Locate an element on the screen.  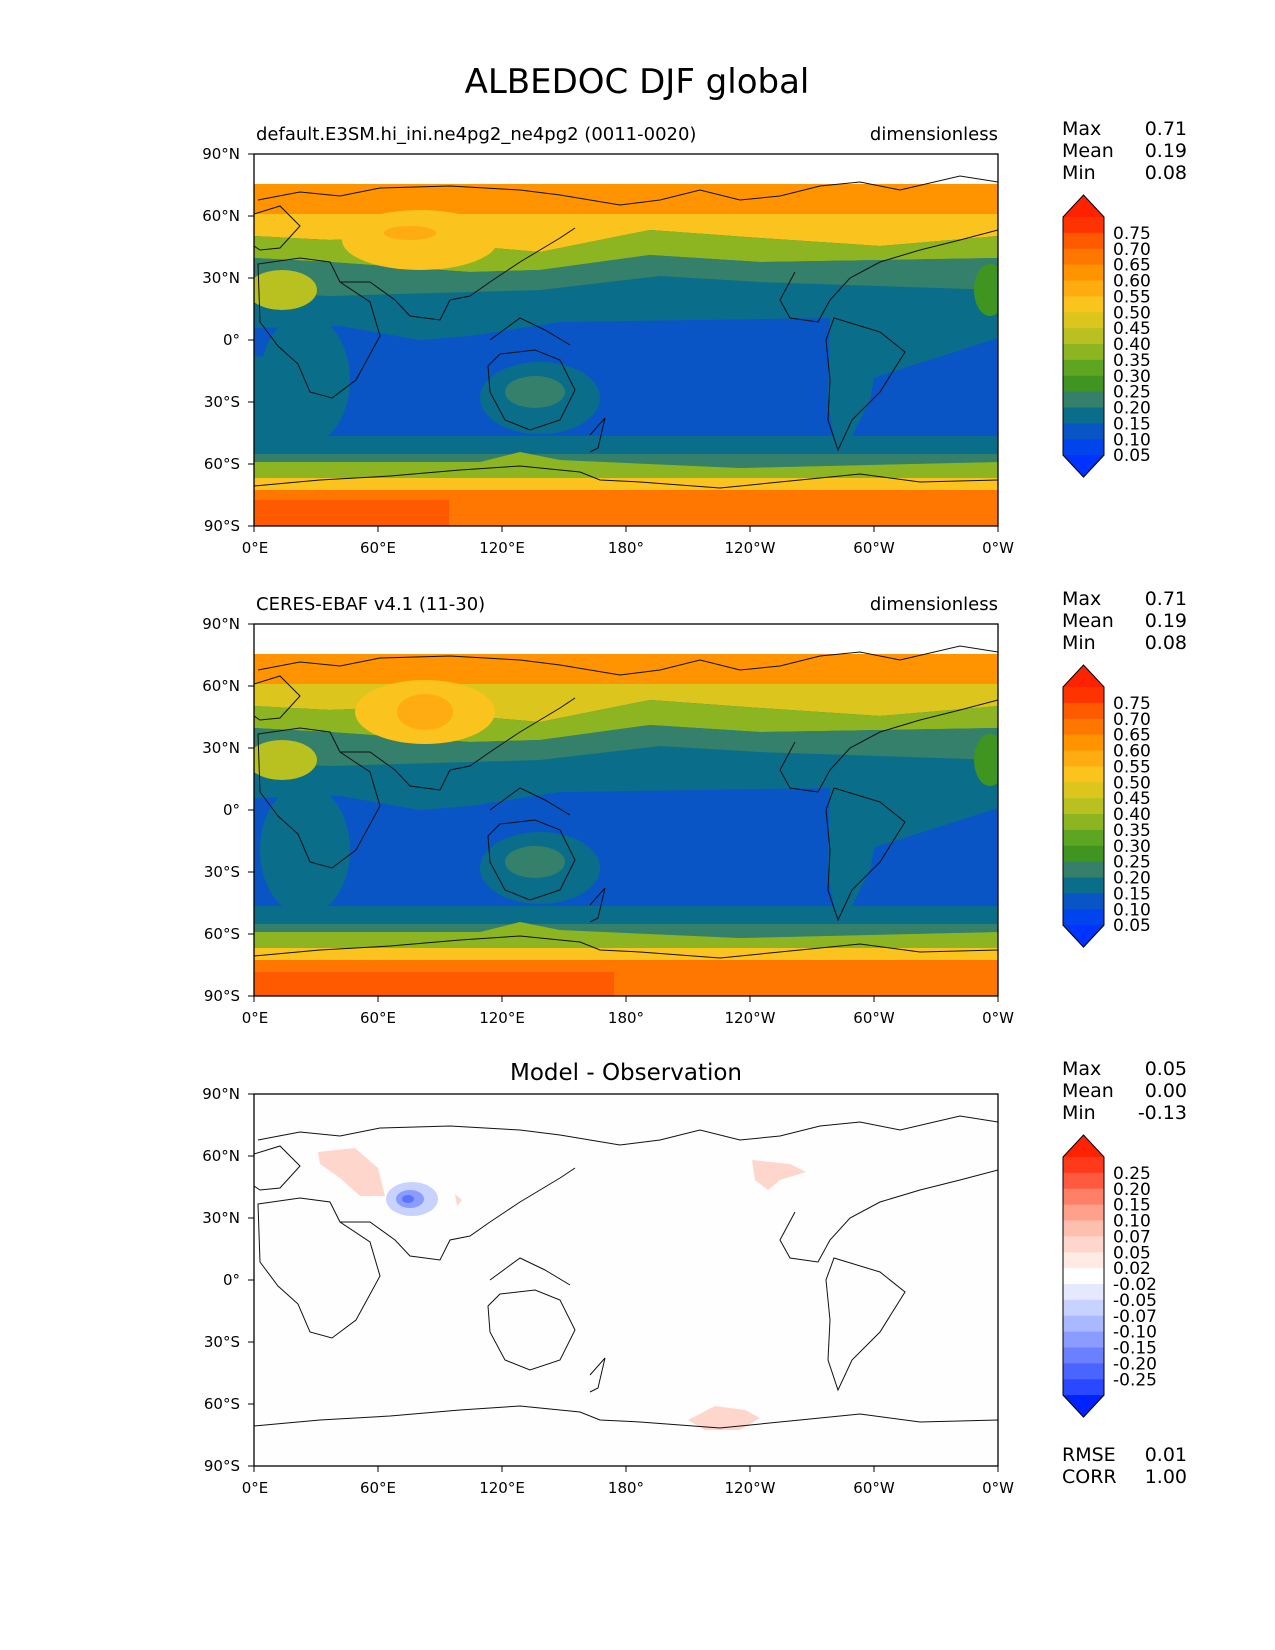
colorbar-tick-label: 0.02 is located at coordinates (1132, 1269).